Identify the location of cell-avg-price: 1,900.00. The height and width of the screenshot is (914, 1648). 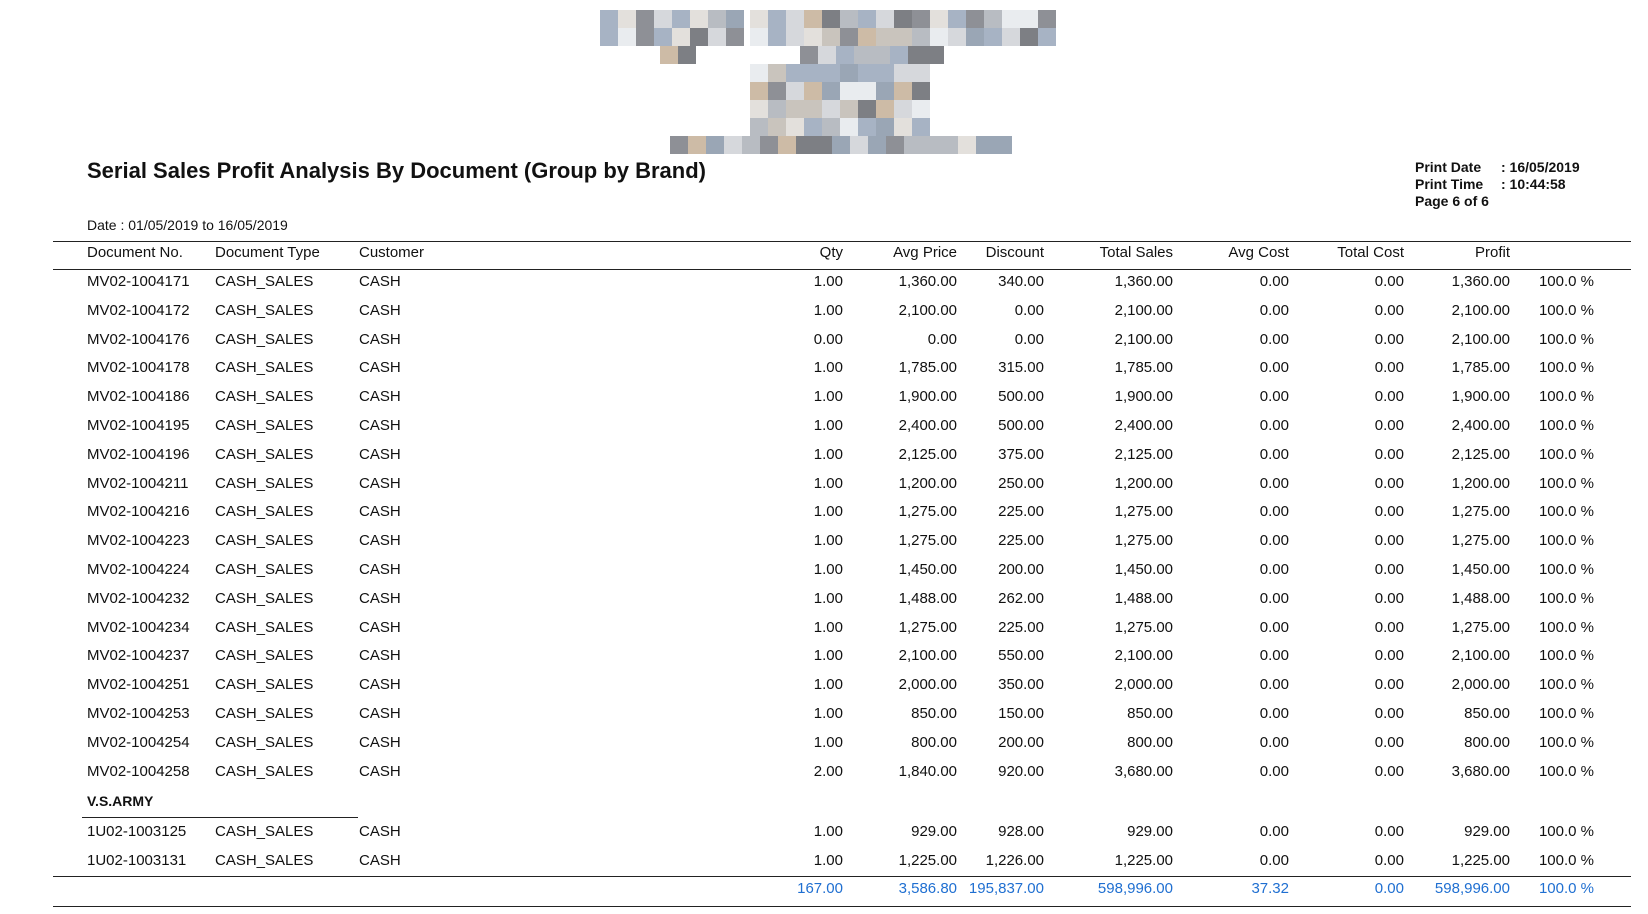
(927, 397).